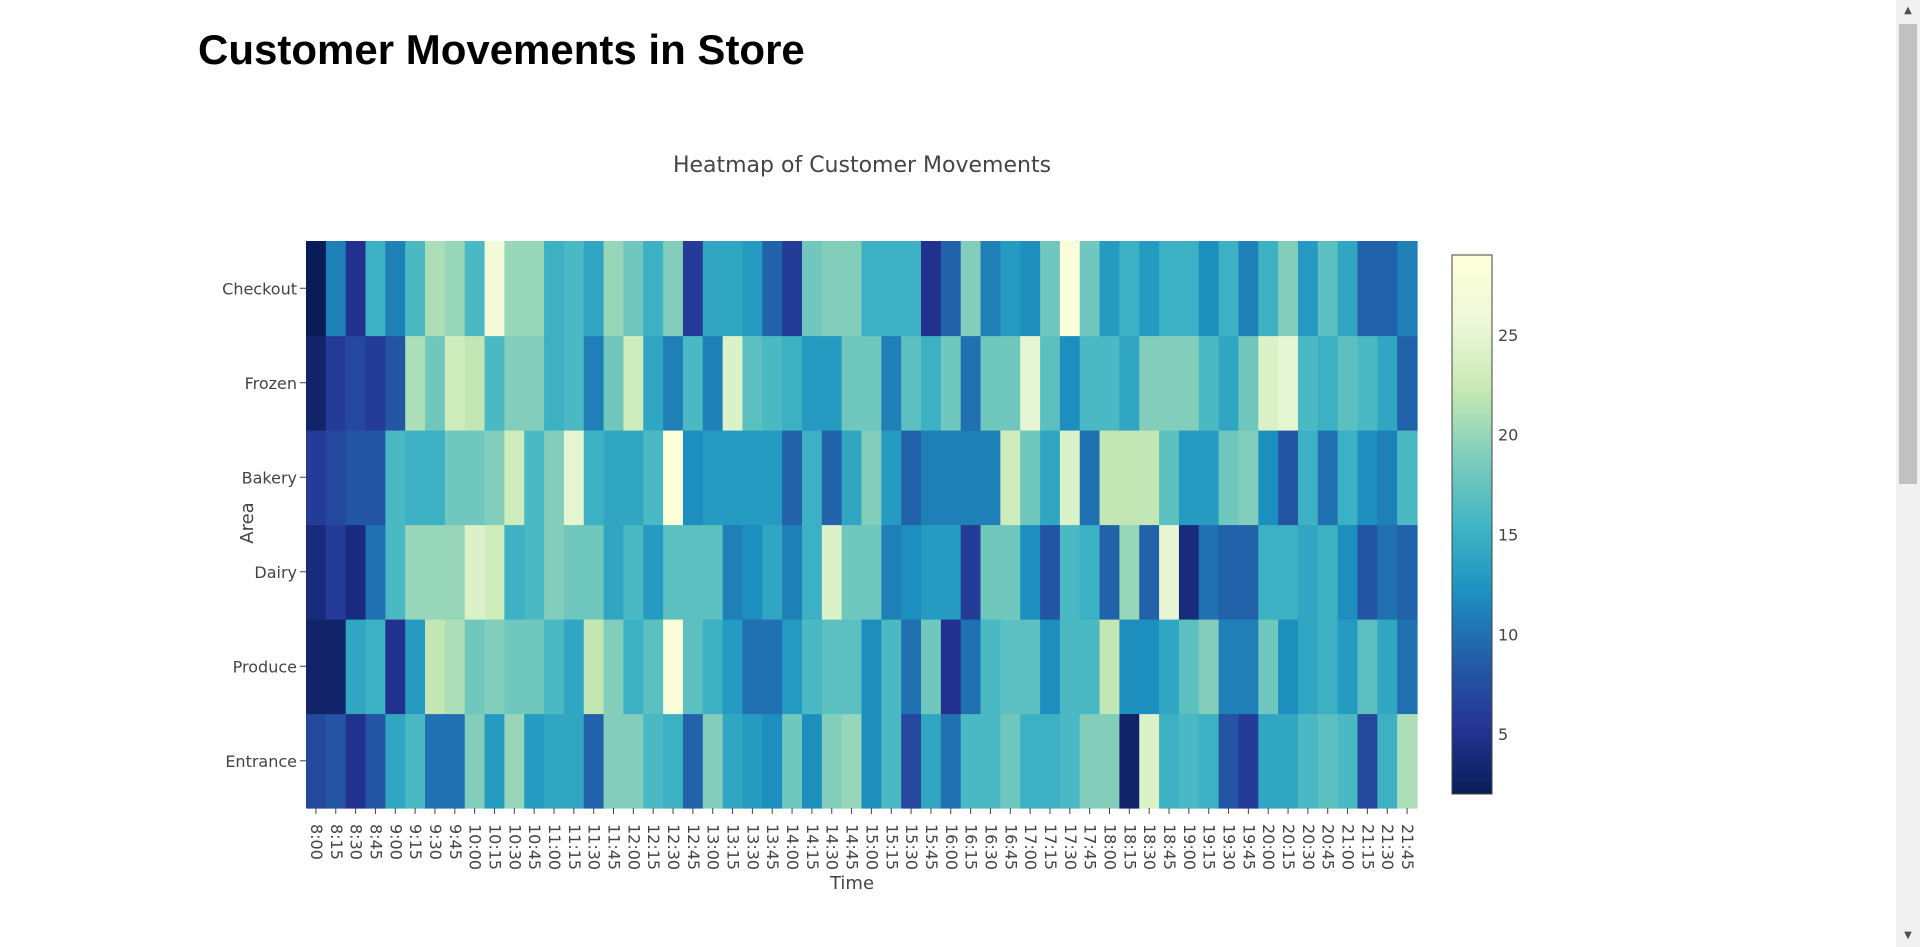 This screenshot has width=1920, height=947. What do you see at coordinates (1908, 254) in the screenshot?
I see `scrollbar-thumb` at bounding box center [1908, 254].